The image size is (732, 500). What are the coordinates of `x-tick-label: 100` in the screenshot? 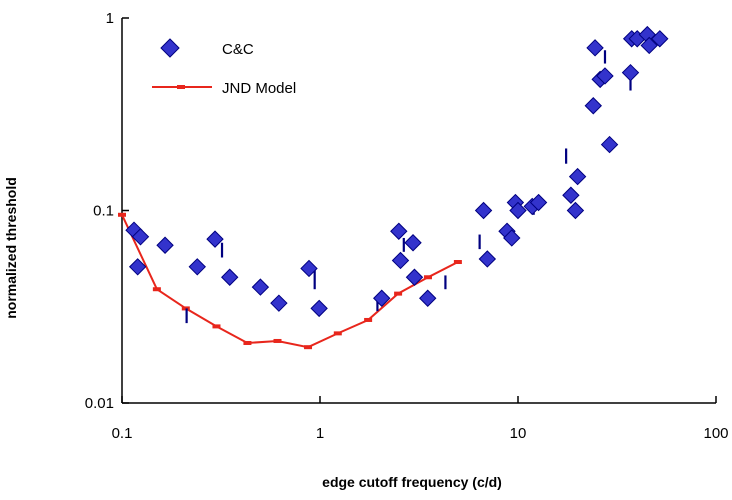 It's located at (715, 433).